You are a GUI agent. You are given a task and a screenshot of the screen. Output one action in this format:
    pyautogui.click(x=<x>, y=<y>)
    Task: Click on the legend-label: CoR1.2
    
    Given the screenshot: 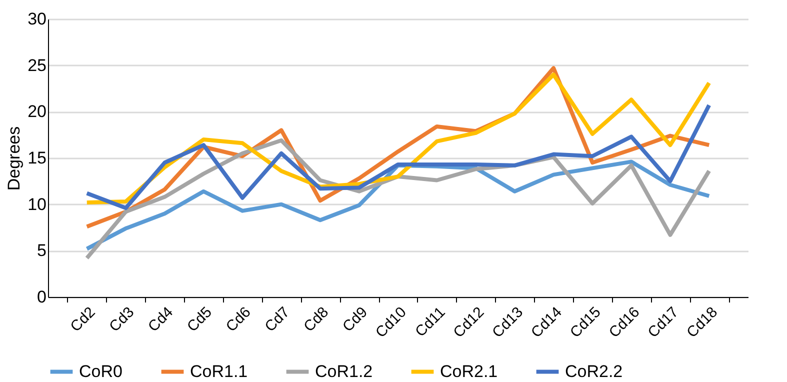 What is the action you would take?
    pyautogui.click(x=344, y=371)
    